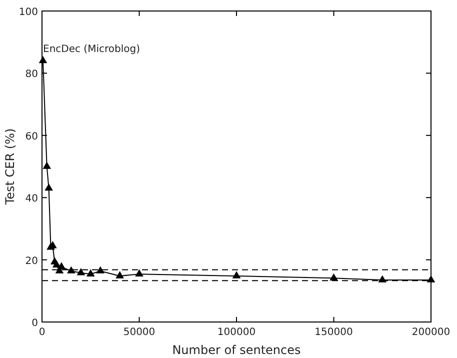 This screenshot has height=358, width=457. Describe the element at coordinates (236, 350) in the screenshot. I see `x-axis-title: Number of sentences` at that location.